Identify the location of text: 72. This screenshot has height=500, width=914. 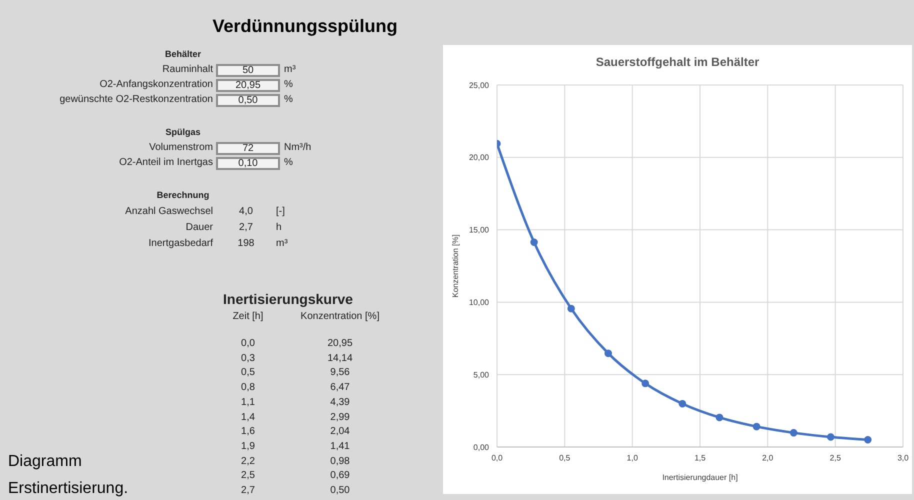
(248, 148).